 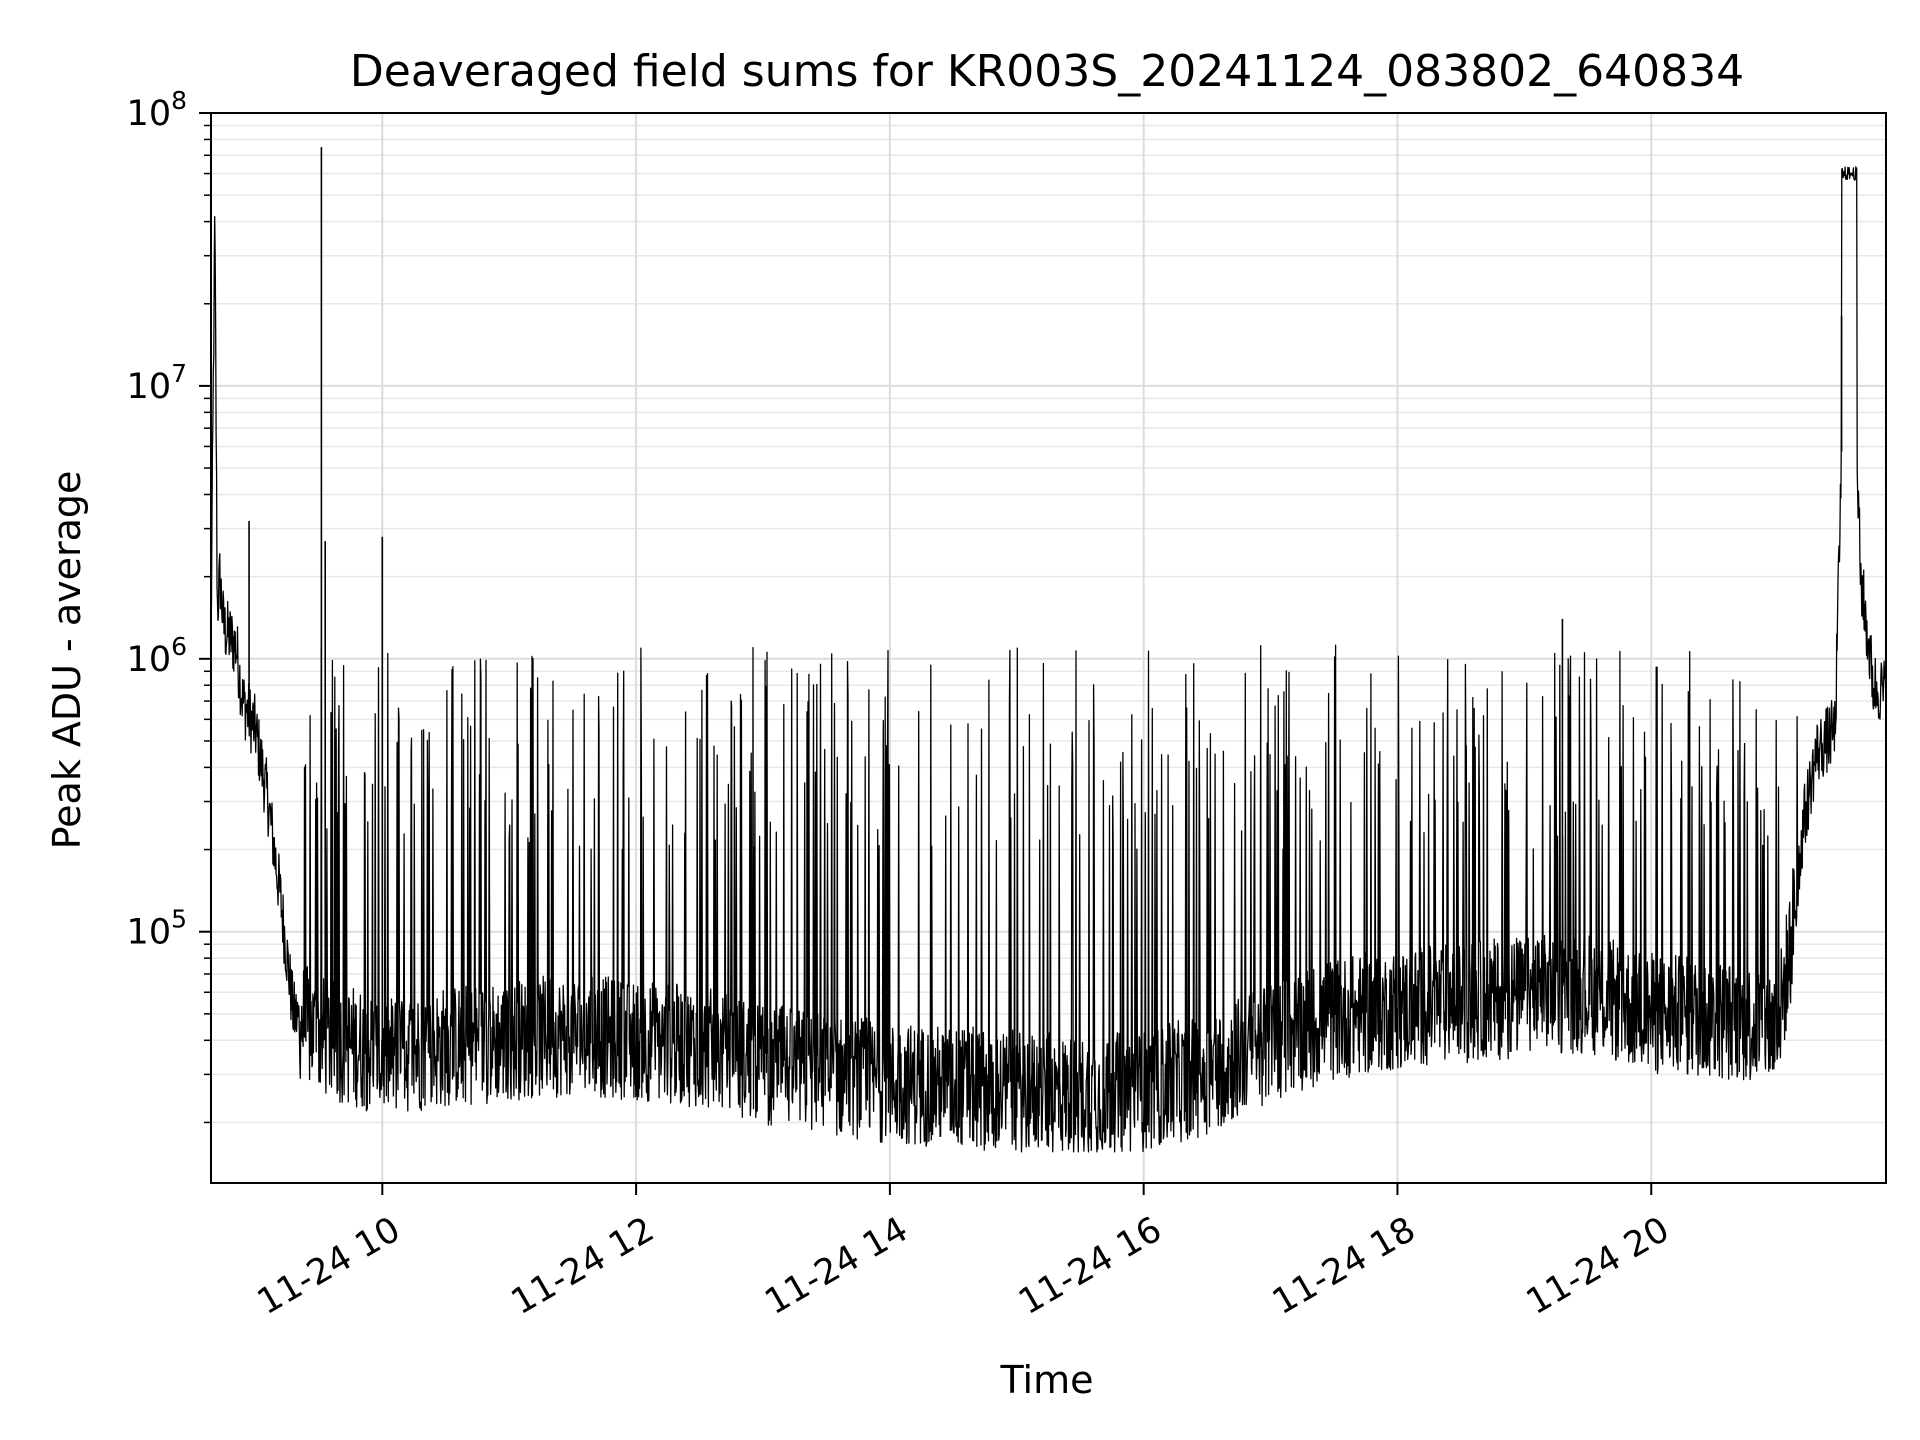 What do you see at coordinates (67, 660) in the screenshot?
I see `y-axis-label: Peak ADU - average` at bounding box center [67, 660].